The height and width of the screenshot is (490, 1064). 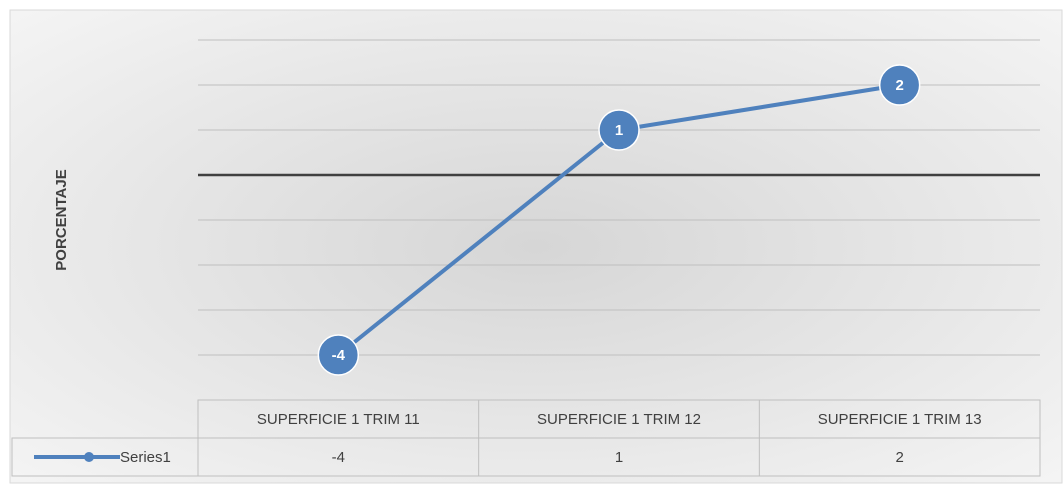 I want to click on table-series-row, so click(x=526, y=457).